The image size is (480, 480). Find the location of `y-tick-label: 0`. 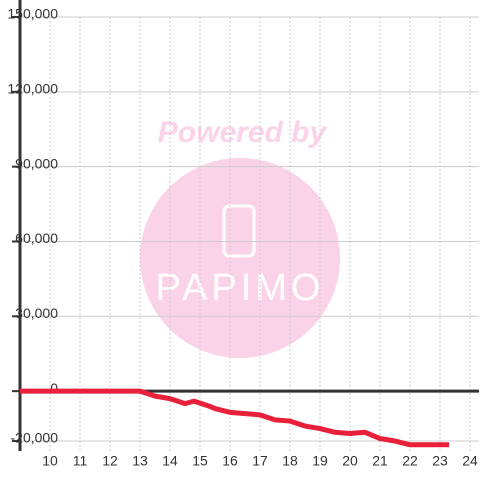

y-tick-label: 0 is located at coordinates (54, 388).